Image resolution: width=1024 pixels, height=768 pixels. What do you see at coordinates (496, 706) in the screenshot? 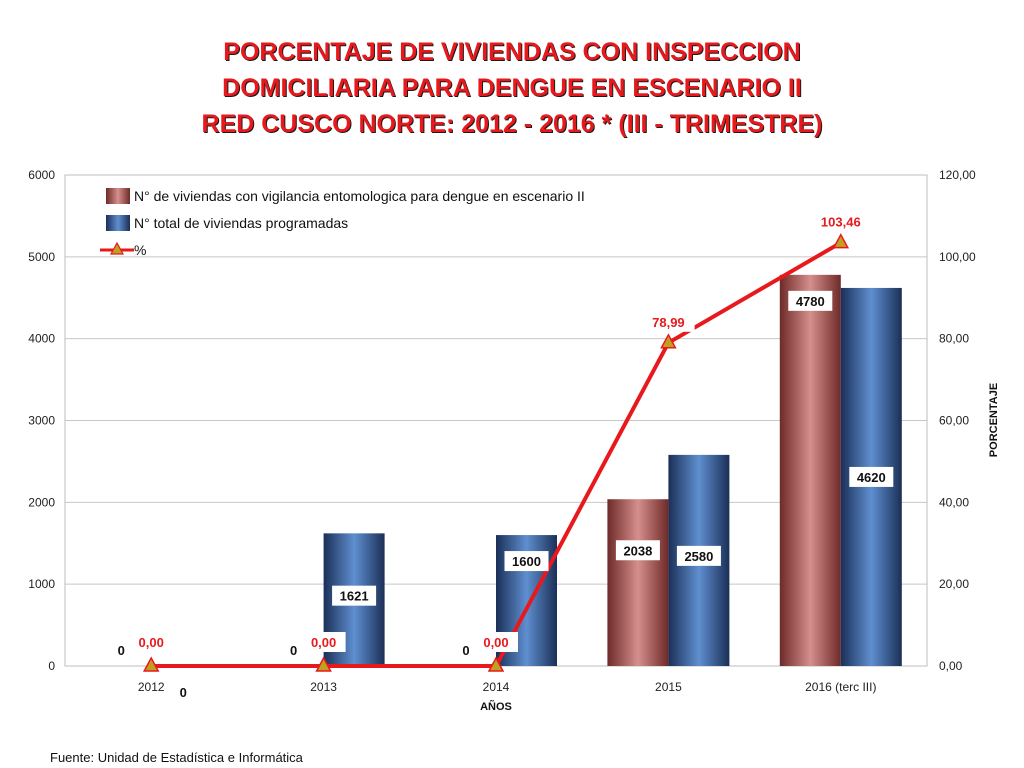
I see `x-axis-title: AÑOS` at bounding box center [496, 706].